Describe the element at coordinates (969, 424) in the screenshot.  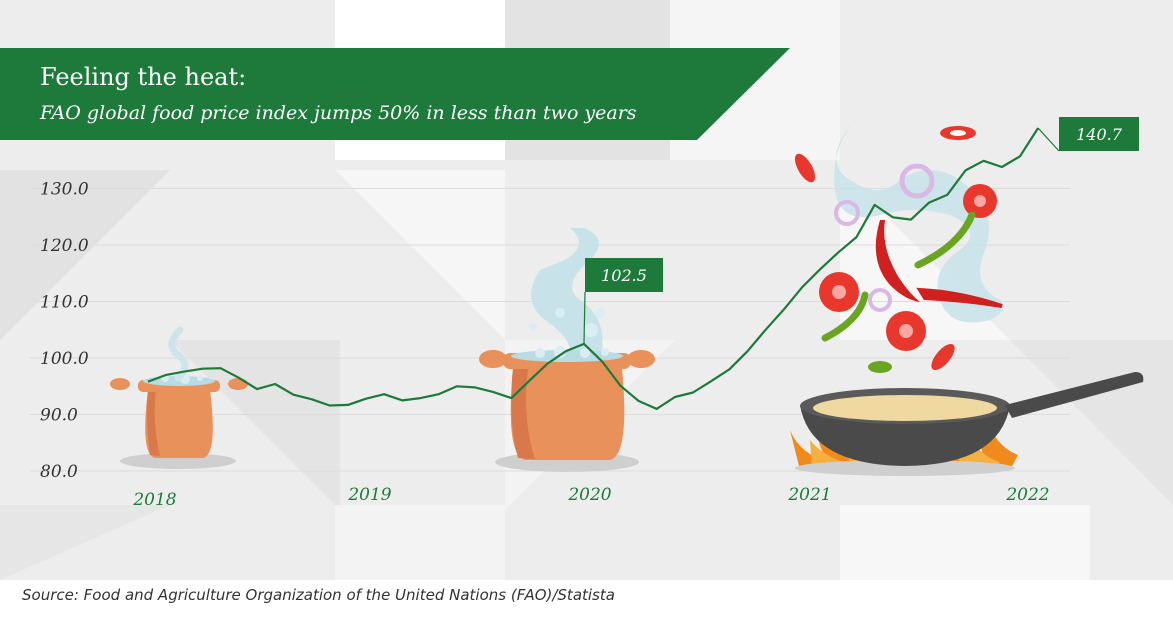
I see `frying-pan-icon` at that location.